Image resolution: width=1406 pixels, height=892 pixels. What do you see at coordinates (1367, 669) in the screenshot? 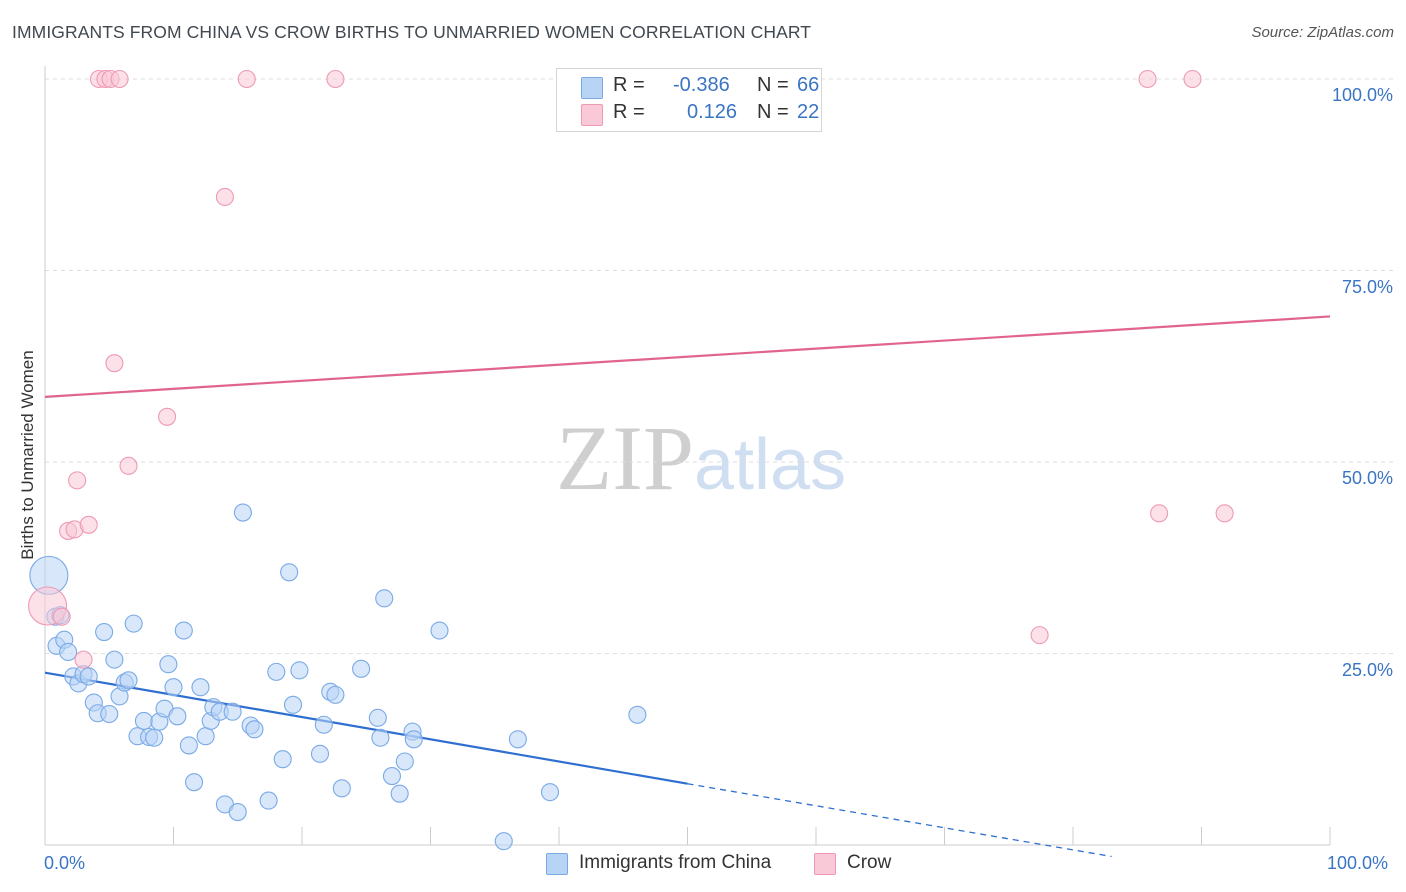
I see `y-tick-label: 25.0%` at bounding box center [1367, 669].